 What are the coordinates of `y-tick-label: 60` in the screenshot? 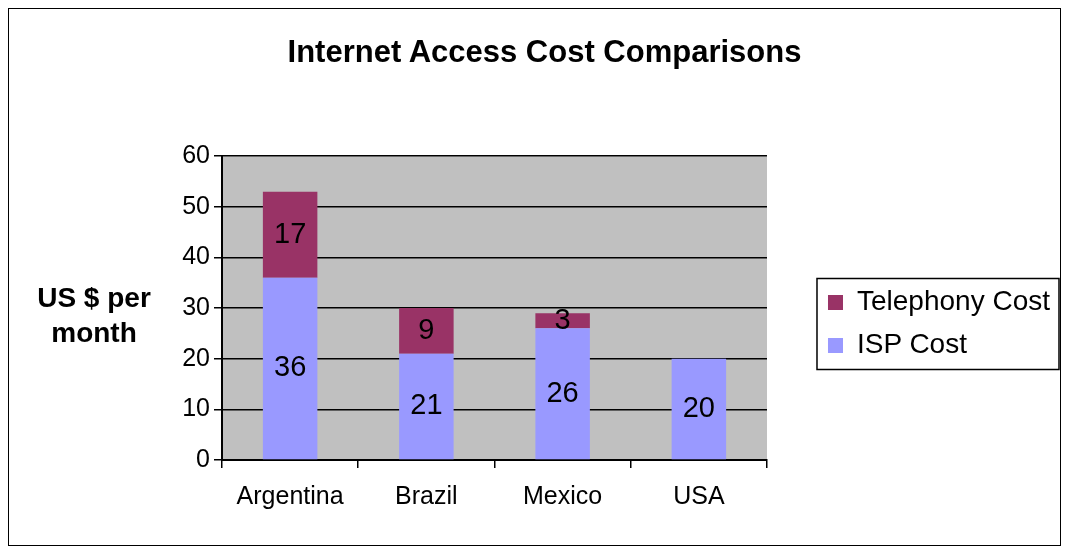 It's located at (196, 154).